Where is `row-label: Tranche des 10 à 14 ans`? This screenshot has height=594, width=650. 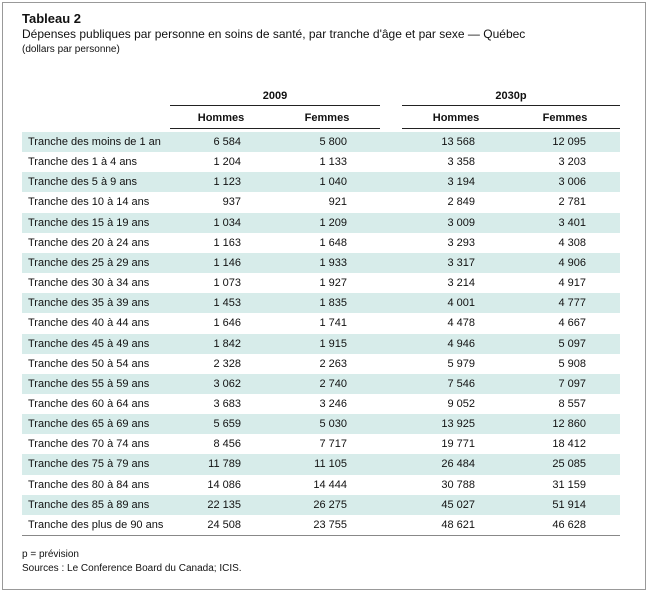
row-label: Tranche des 10 à 14 ans is located at coordinates (89, 202).